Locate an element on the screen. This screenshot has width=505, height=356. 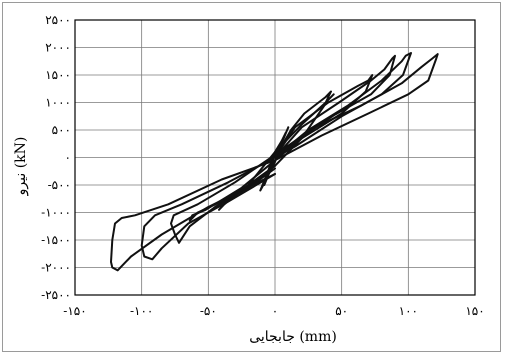
x-tick-label: -۱۰۰ is located at coordinates (141, 311).